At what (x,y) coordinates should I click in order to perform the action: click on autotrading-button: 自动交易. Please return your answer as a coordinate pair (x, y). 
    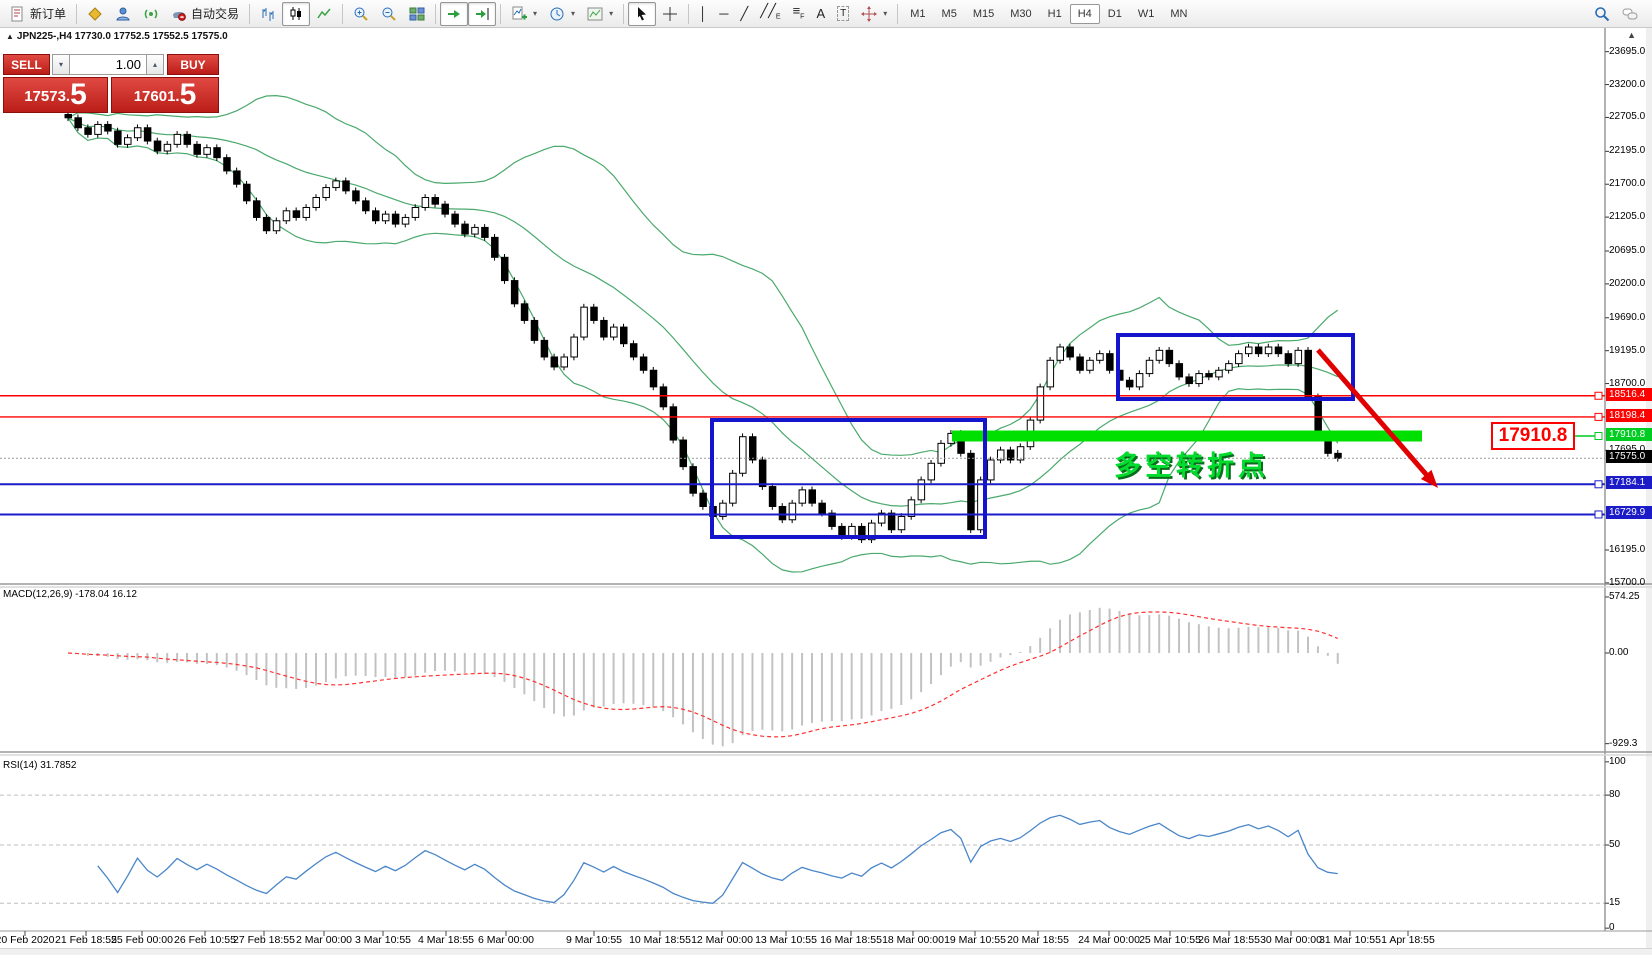
    Looking at the image, I should click on (205, 14).